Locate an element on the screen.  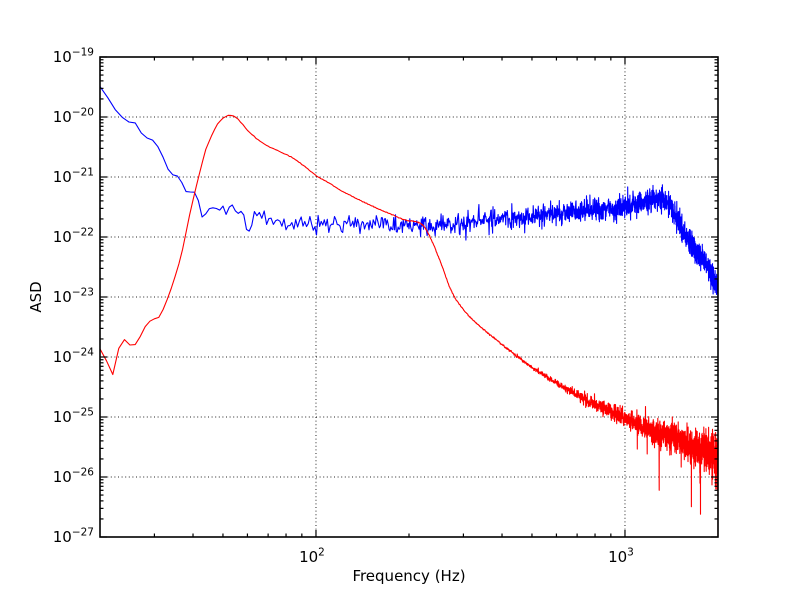
tick-label: 10⁻²⁵ is located at coordinates (73, 417).